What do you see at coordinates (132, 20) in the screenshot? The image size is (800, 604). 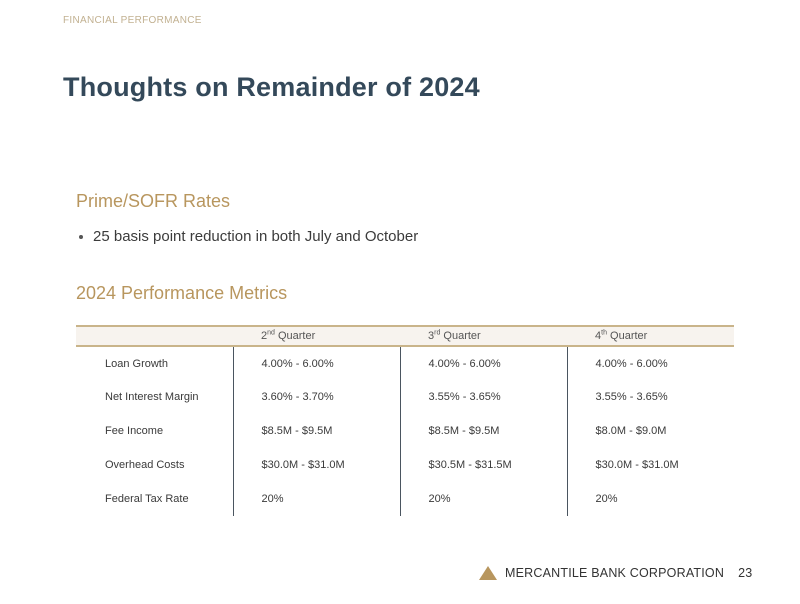 I see `section-label: FINANCIAL PERFORMANCE` at bounding box center [132, 20].